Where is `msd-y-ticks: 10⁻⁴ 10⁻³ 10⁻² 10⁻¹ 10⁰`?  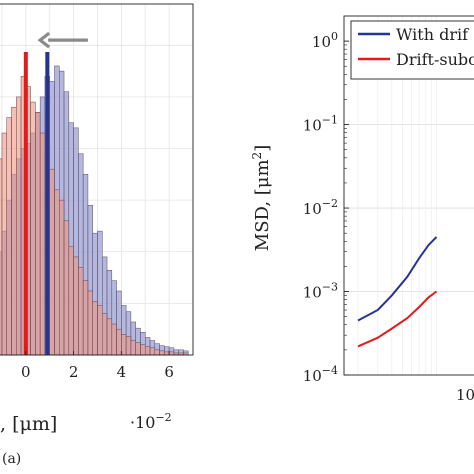
msd-y-ticks: 10⁻⁴ 10⁻³ 10⁻² 10⁻¹ 10⁰ is located at coordinates (326, 207).